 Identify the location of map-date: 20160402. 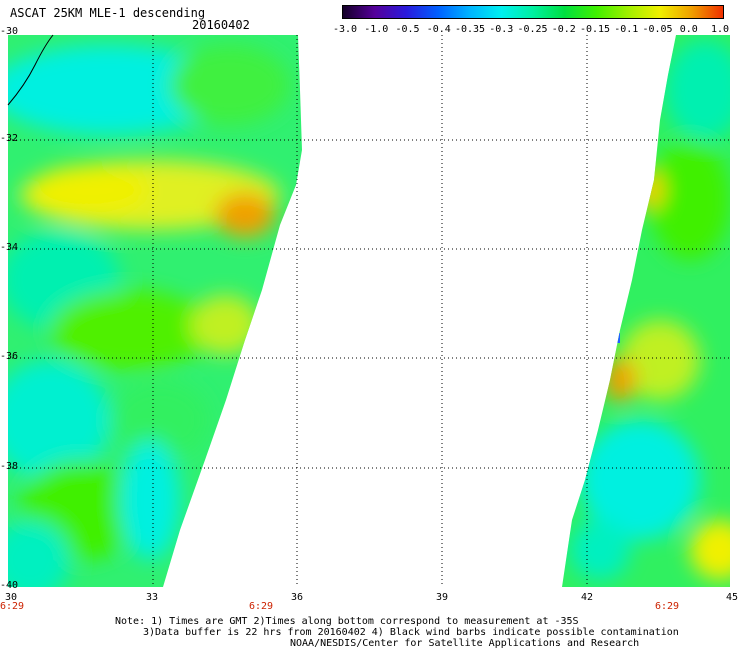
(221, 25).